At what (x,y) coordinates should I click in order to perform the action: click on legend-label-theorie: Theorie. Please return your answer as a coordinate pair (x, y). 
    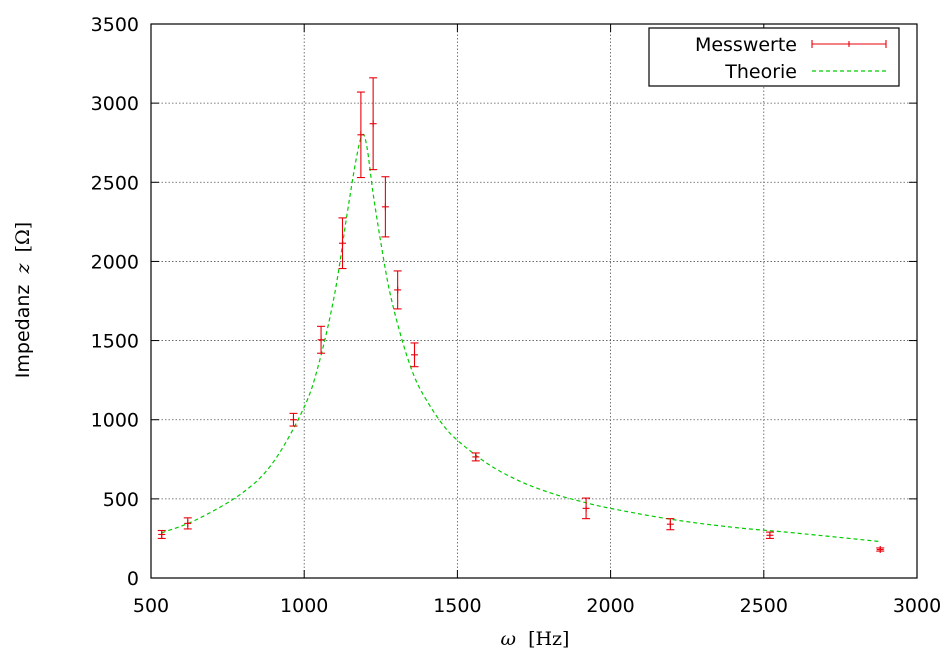
    Looking at the image, I should click on (760, 72).